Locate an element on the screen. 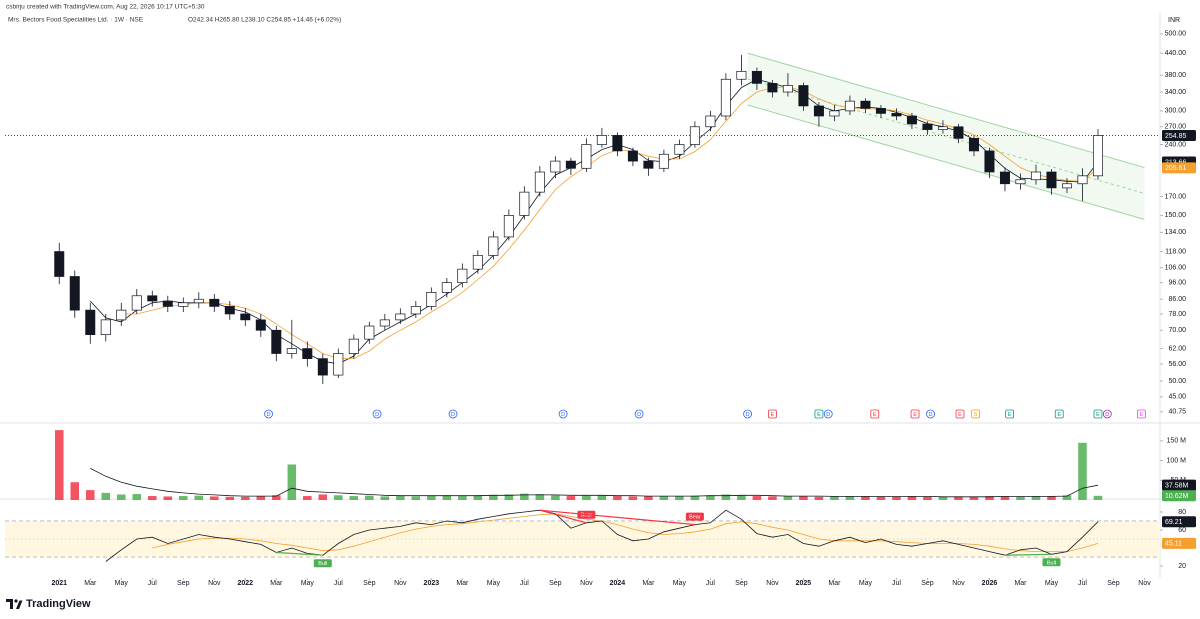  x-tick-label: Nov is located at coordinates (586, 583).